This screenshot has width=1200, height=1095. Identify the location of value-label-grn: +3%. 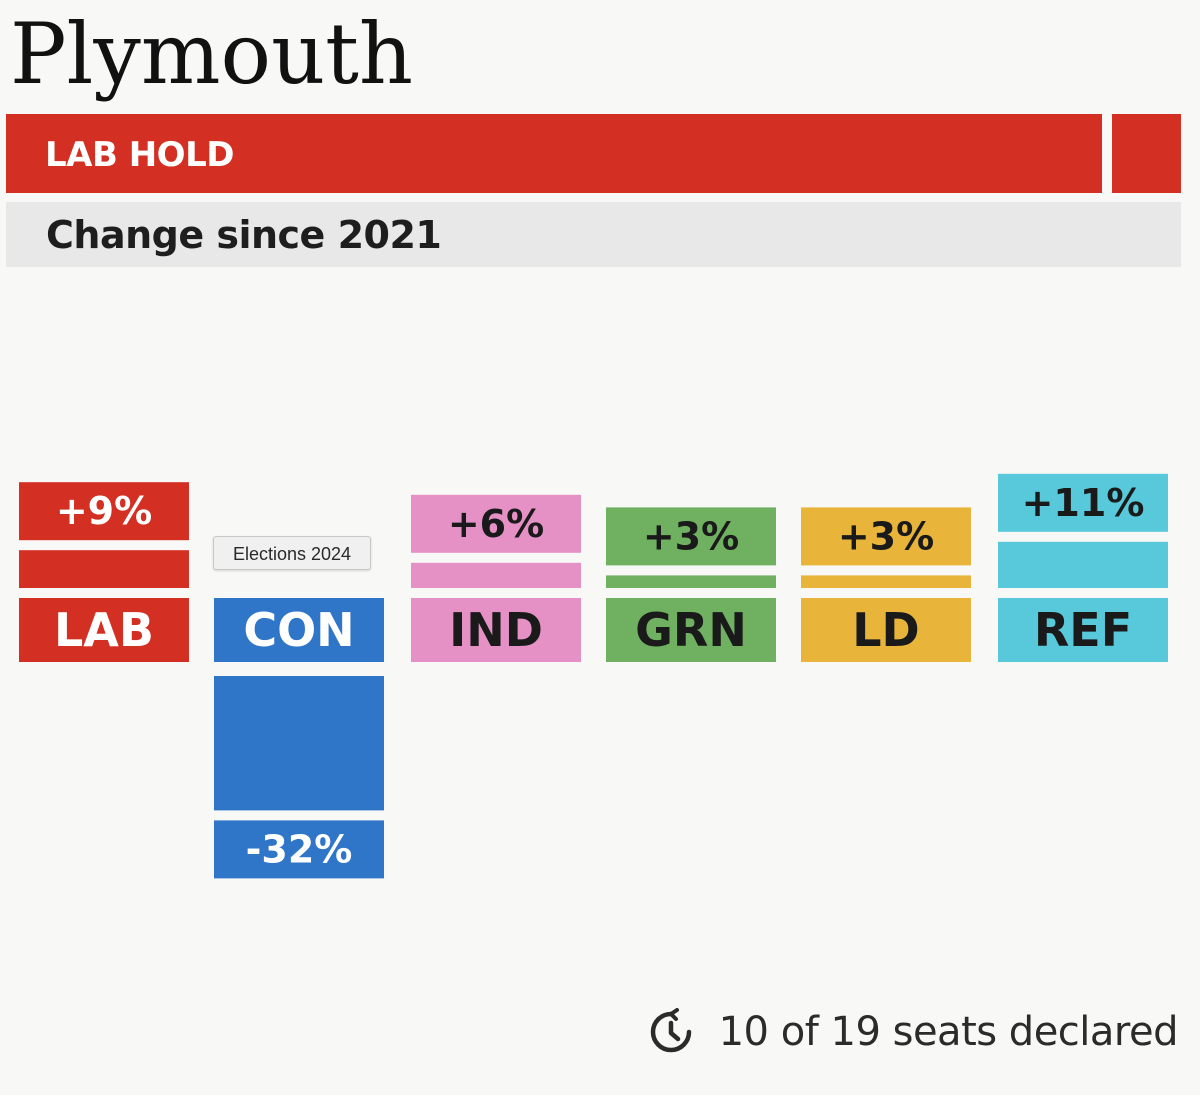
(691, 536).